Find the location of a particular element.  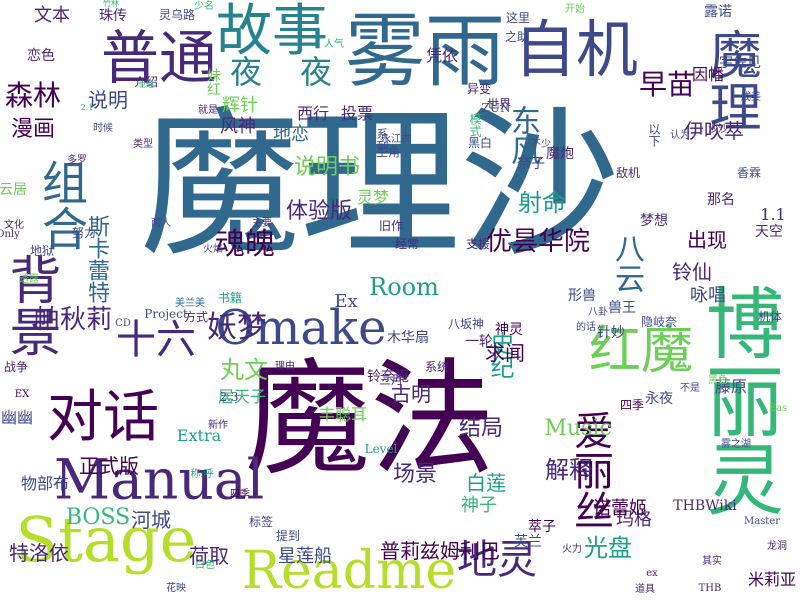

word-6: 普通 is located at coordinates (159, 58).